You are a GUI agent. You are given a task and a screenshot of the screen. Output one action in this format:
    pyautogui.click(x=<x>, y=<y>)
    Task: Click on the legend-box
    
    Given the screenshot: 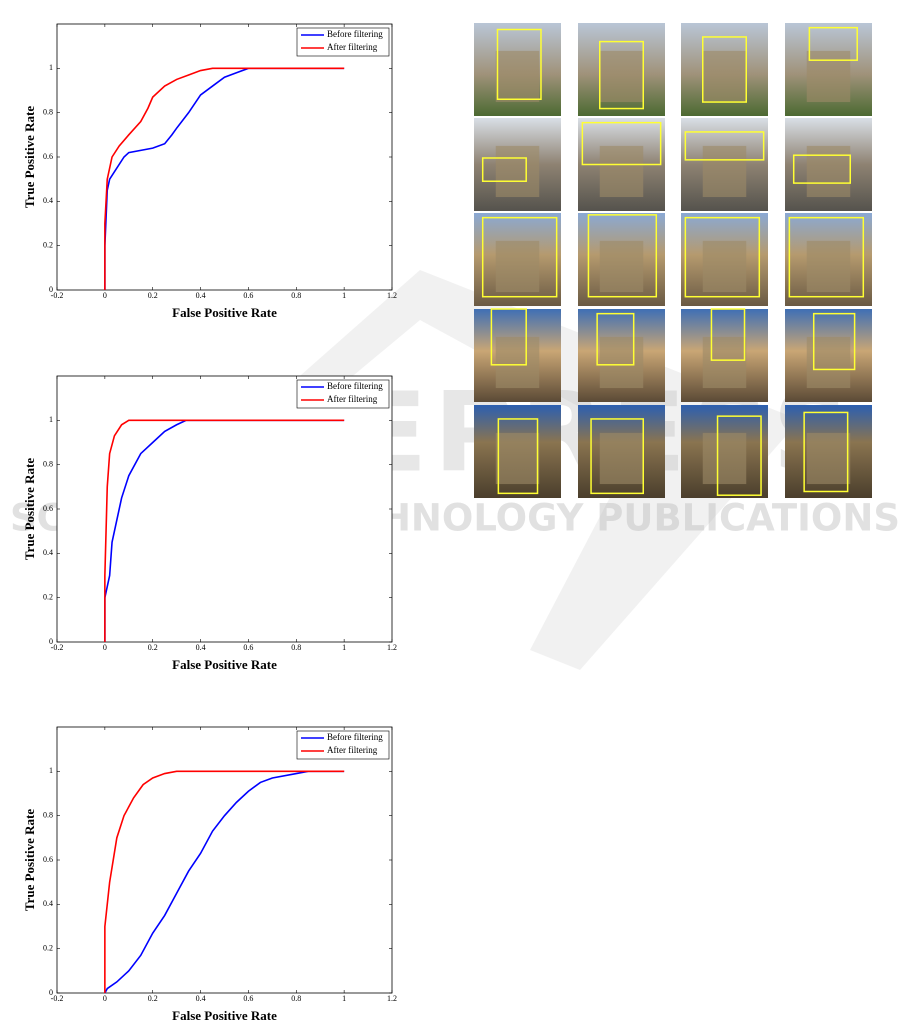 What is the action you would take?
    pyautogui.click(x=343, y=394)
    